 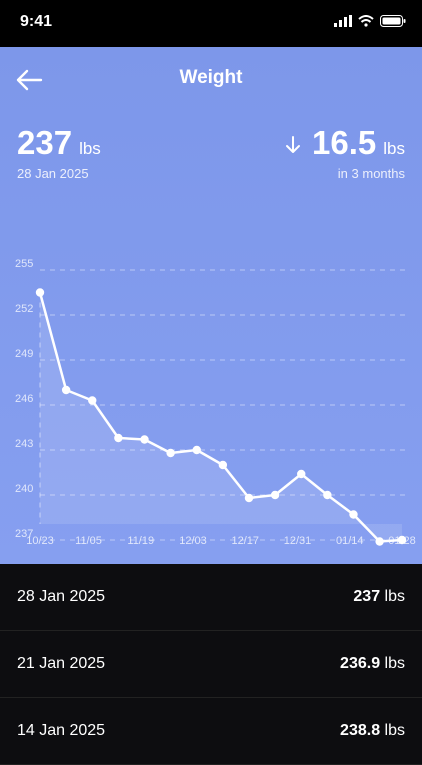 I want to click on entry-weight: 238.8 lbs, so click(x=372, y=731).